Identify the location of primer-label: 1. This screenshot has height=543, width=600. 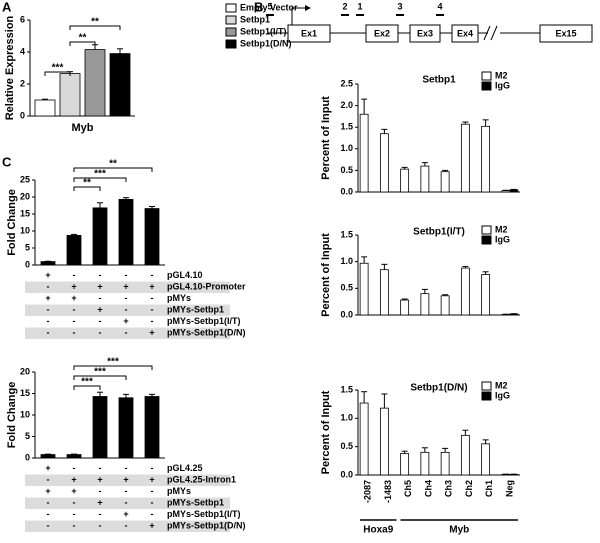
(359, 6).